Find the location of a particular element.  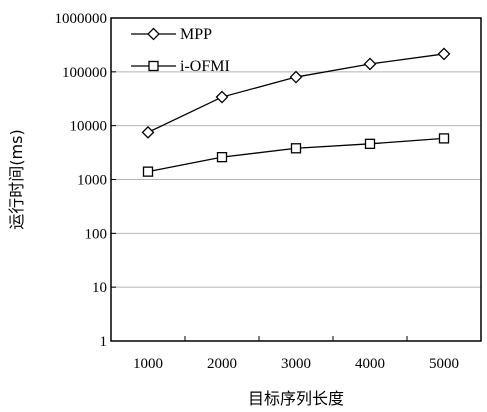

y-axis: 1 10 100 1000 10000 100000 1000000 is located at coordinates (85, 180).